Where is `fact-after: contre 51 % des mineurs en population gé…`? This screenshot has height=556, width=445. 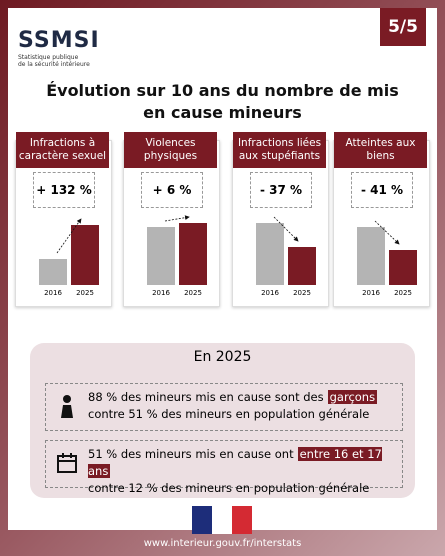
fact-after: contre 51 % des mineurs en population gé… is located at coordinates (229, 414).